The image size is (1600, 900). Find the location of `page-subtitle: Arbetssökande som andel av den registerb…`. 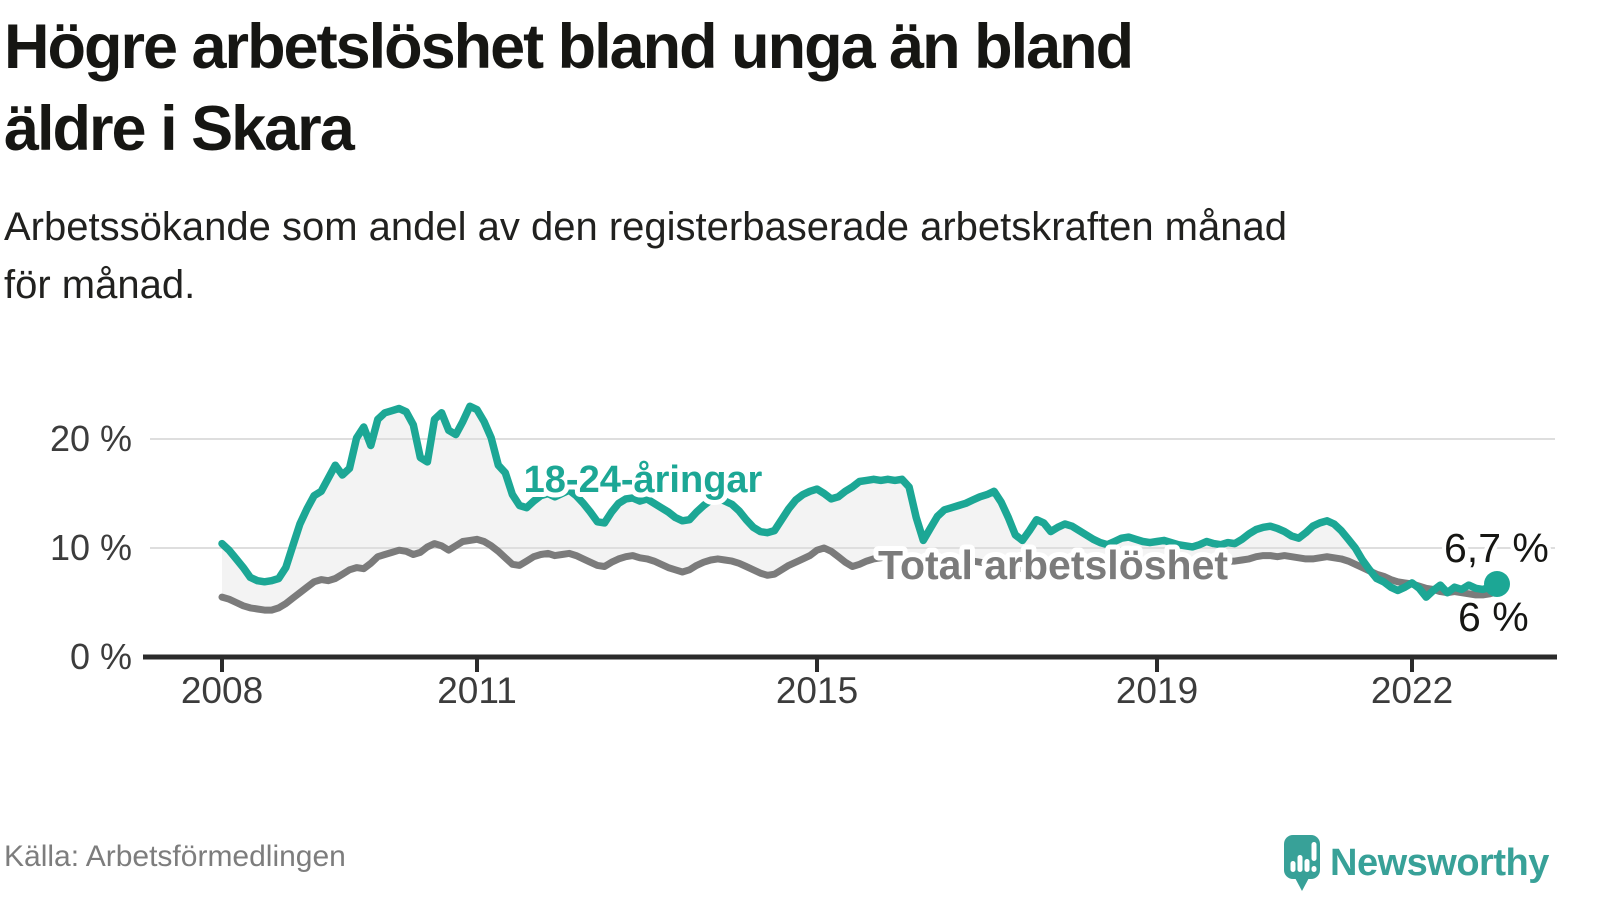

page-subtitle: Arbetssökande som andel av den registerb… is located at coordinates (784, 256).